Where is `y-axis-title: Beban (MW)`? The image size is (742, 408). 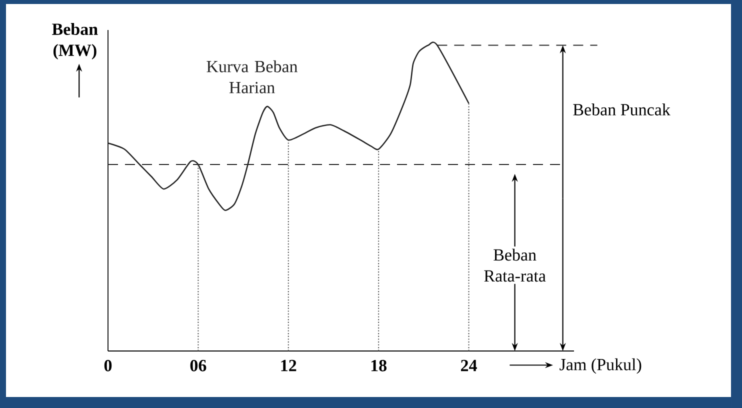 y-axis-title: Beban (MW) is located at coordinates (75, 41).